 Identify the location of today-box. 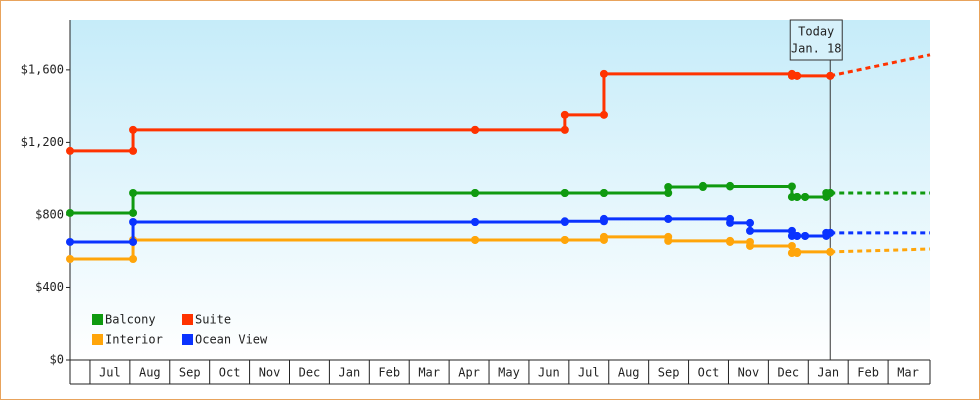
(816, 40).